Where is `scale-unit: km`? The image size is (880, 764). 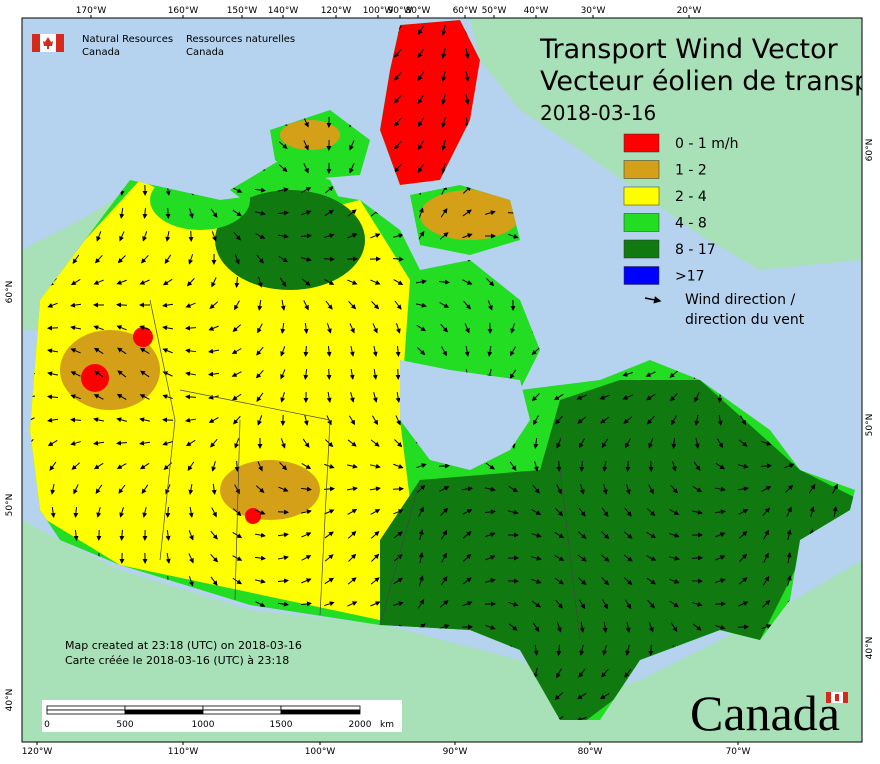
scale-unit: km is located at coordinates (387, 725).